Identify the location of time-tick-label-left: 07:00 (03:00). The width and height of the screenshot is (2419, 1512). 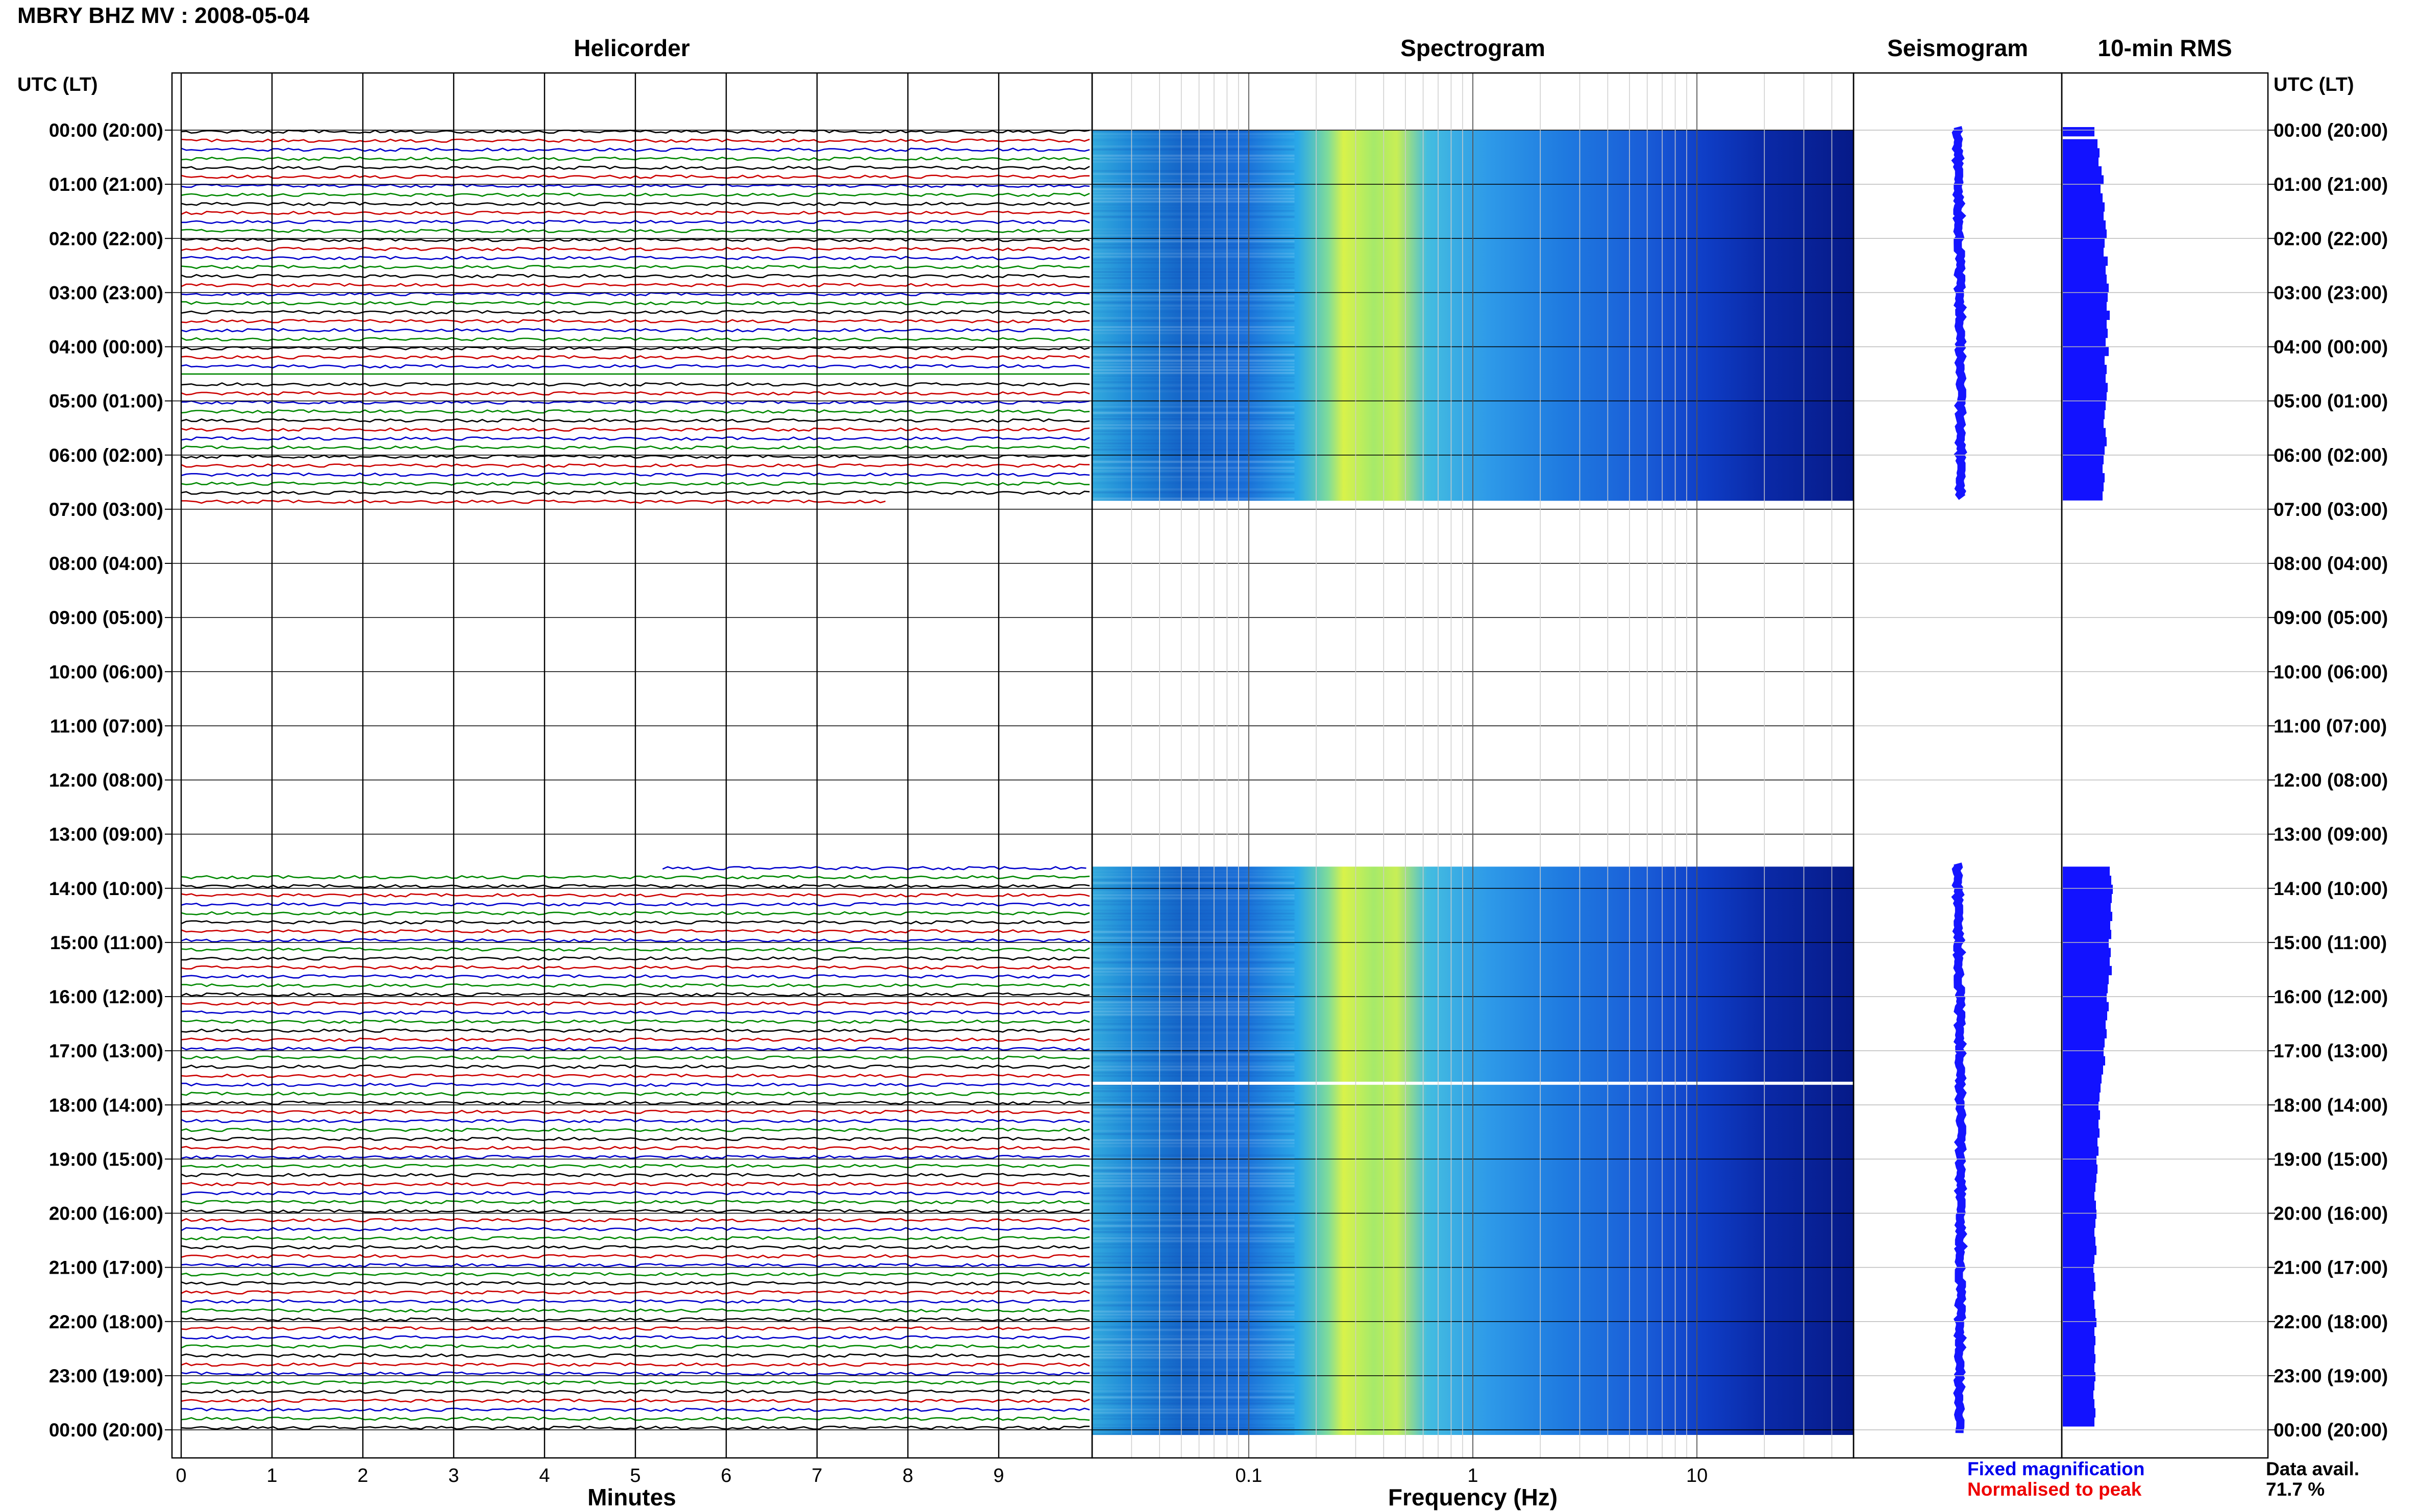
(106, 509).